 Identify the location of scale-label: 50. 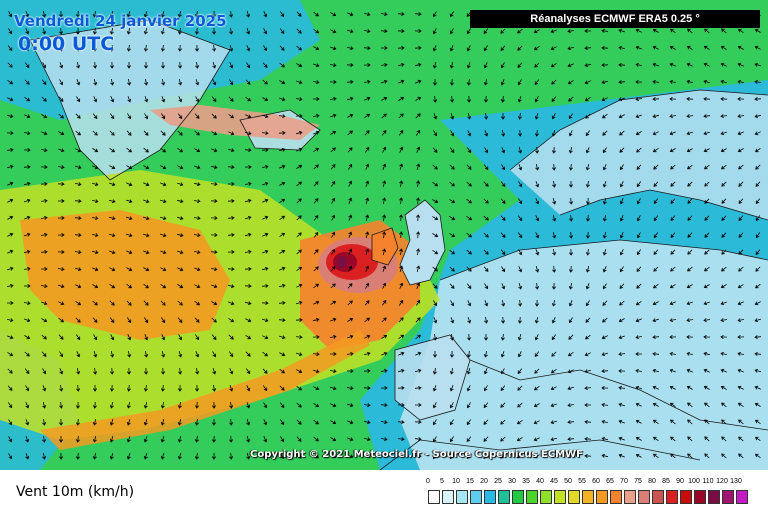
(568, 481).